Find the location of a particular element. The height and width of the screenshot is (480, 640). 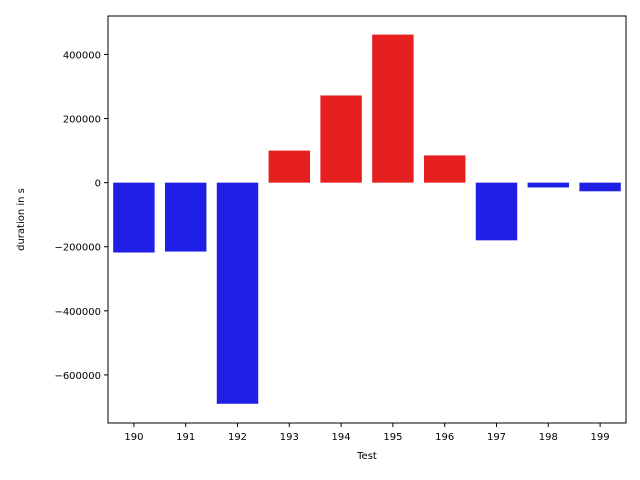

x-tick-label: 191 is located at coordinates (185, 437).